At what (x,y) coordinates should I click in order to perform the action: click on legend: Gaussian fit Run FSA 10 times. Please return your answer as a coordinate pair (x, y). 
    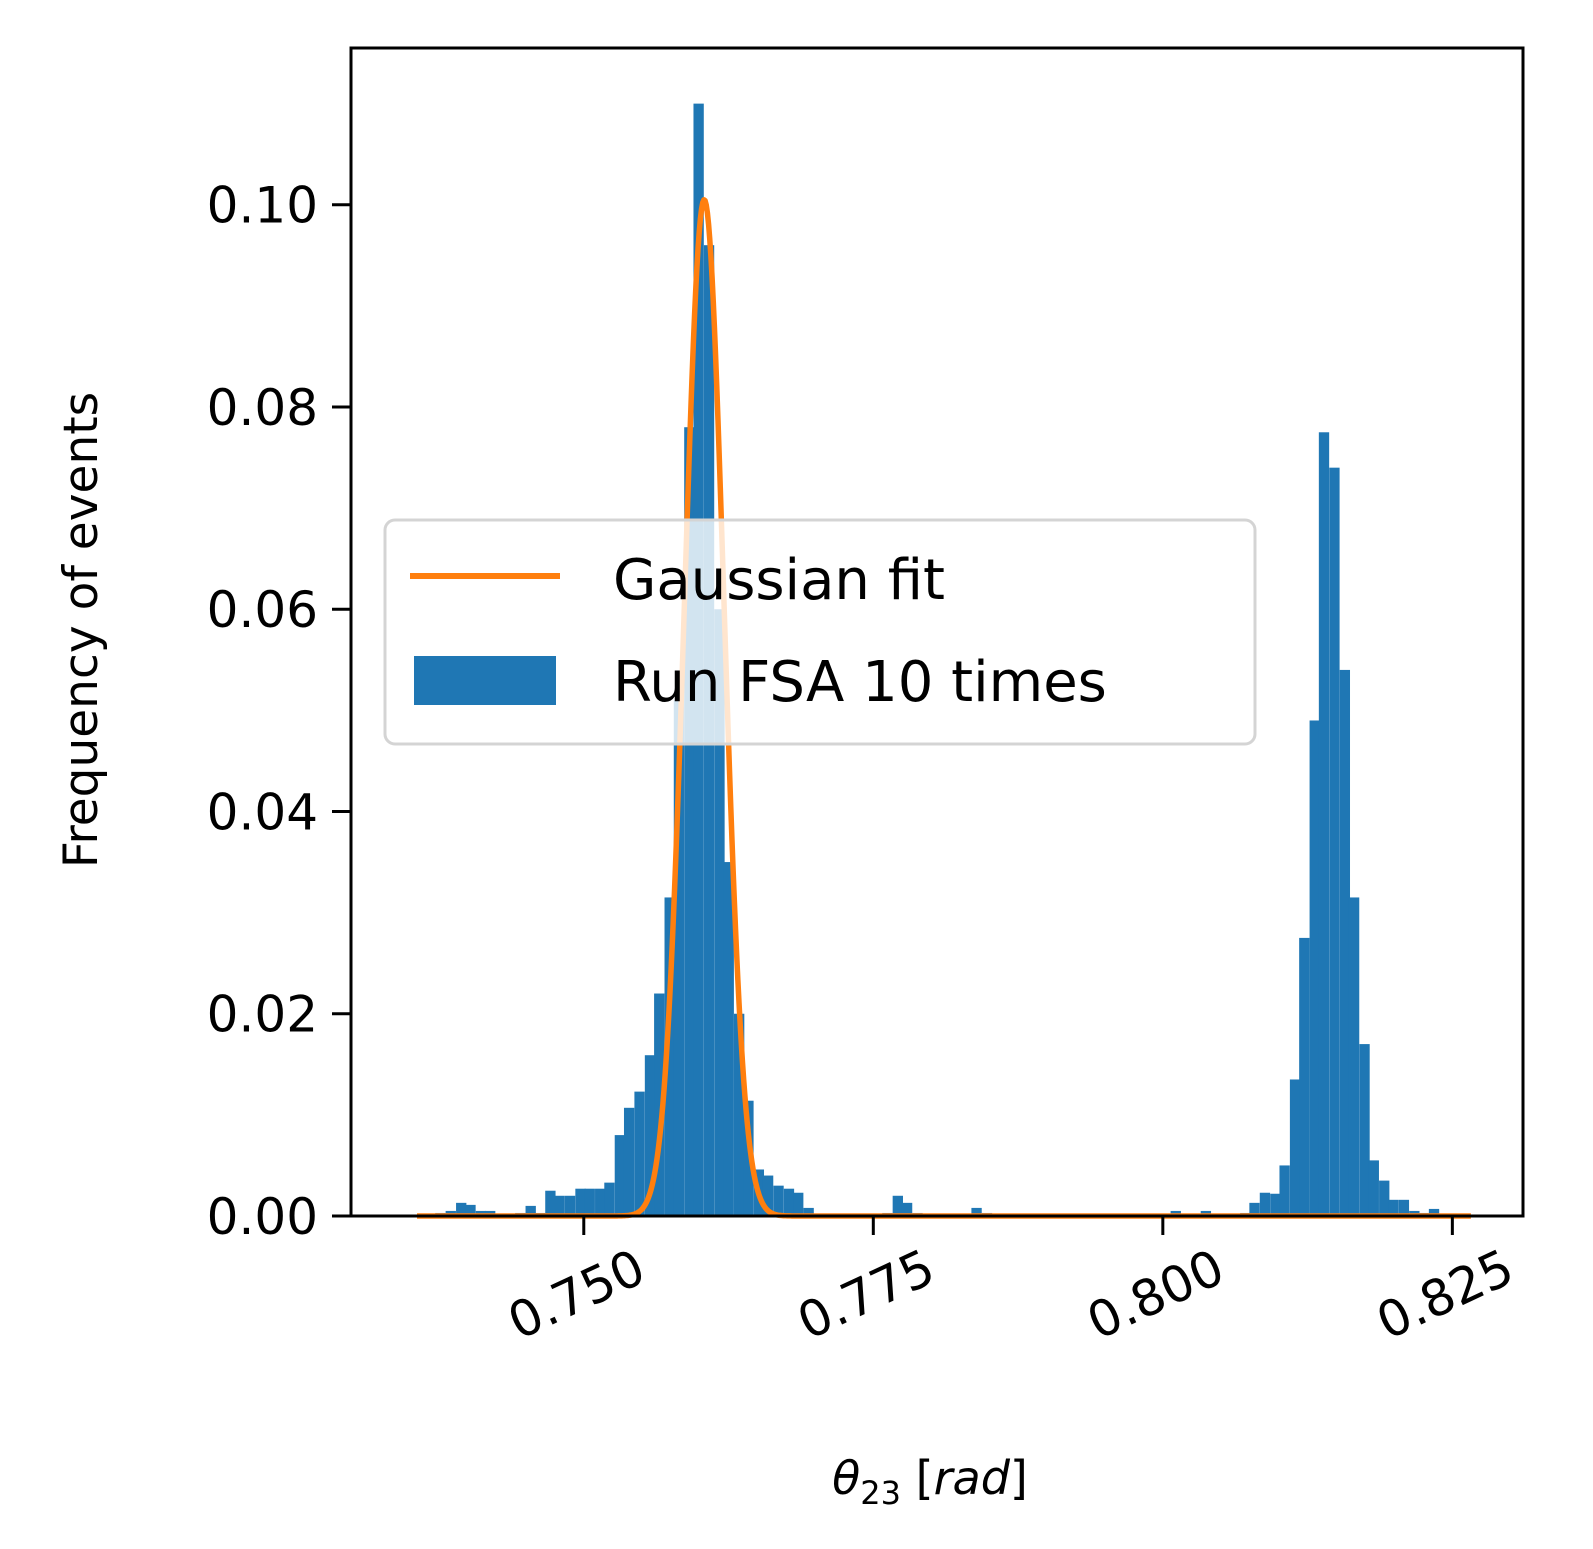
    Looking at the image, I should click on (820, 632).